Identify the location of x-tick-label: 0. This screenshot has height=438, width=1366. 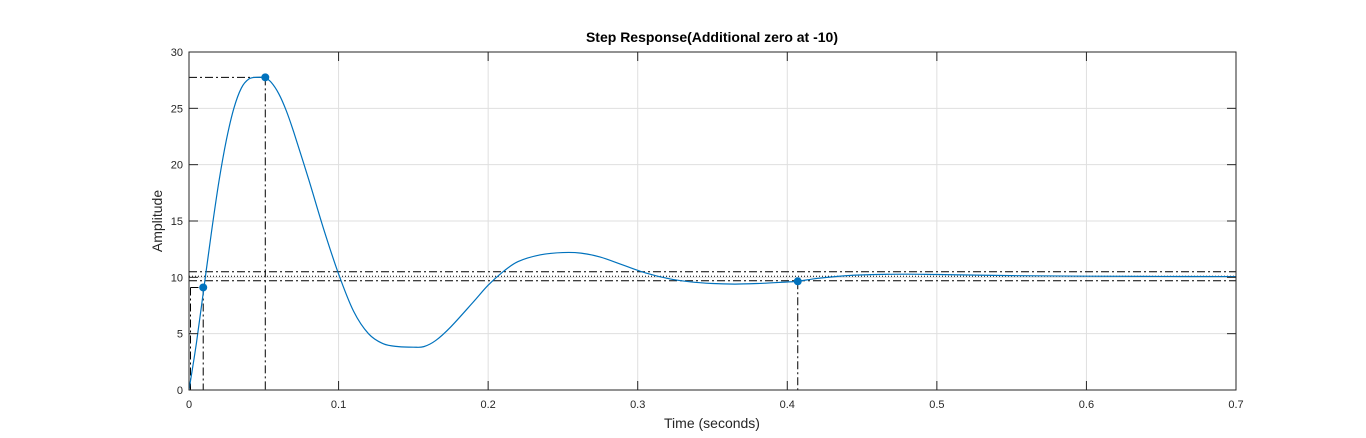
(189, 405).